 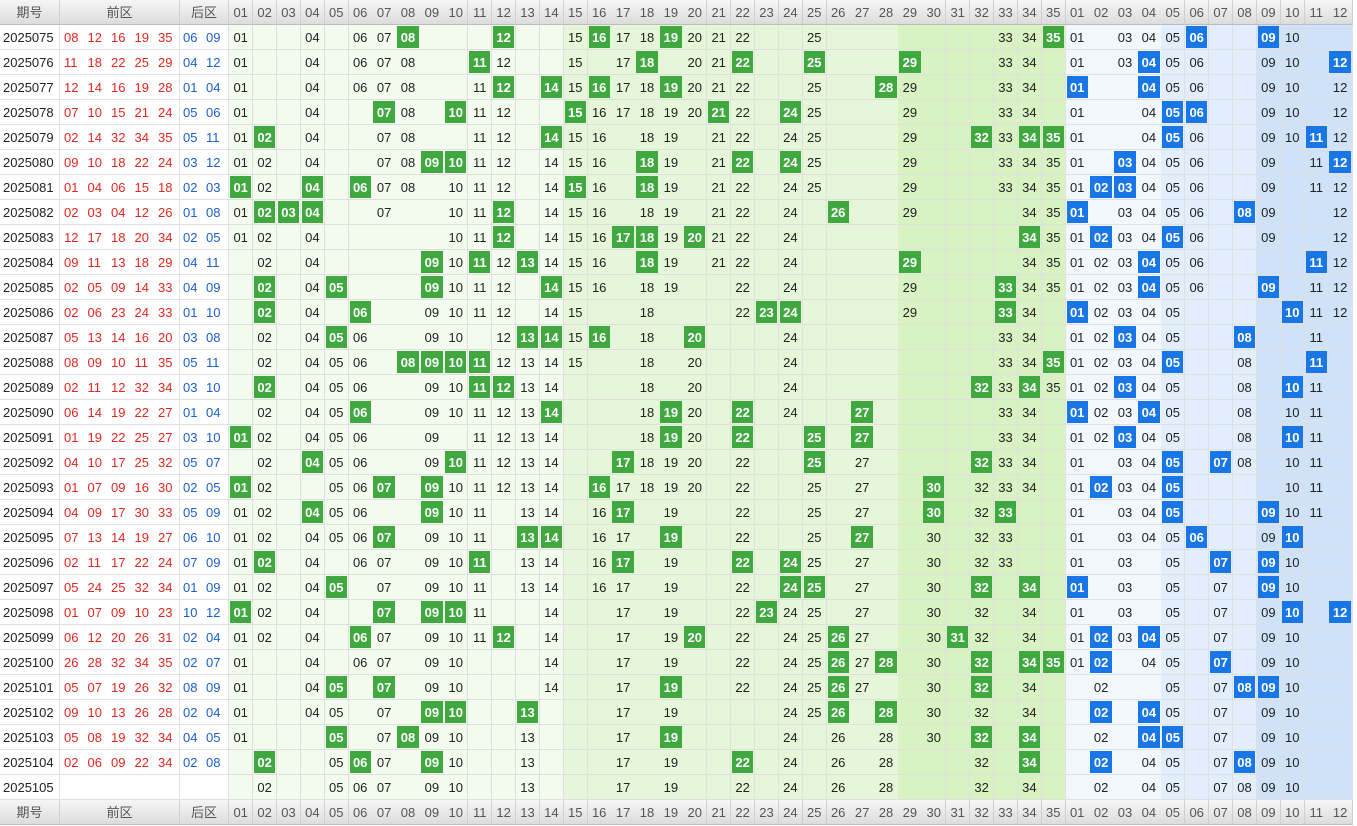 What do you see at coordinates (480, 187) in the screenshot?
I see `front-cell: 11` at bounding box center [480, 187].